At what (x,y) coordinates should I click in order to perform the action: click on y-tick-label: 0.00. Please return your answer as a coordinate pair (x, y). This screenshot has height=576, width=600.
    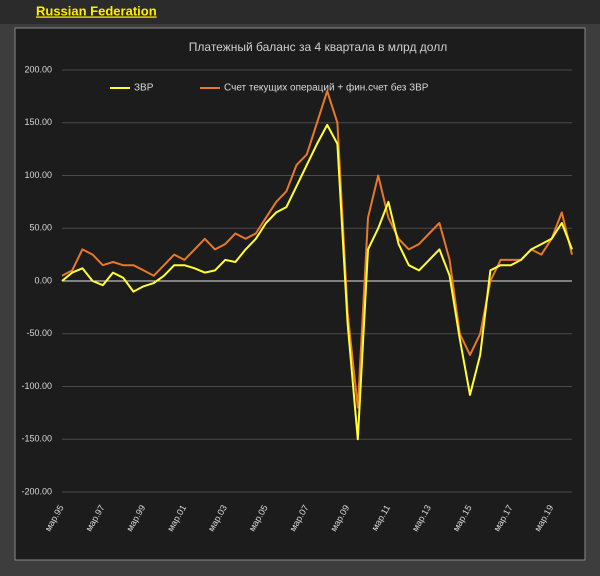
    Looking at the image, I should click on (43, 280).